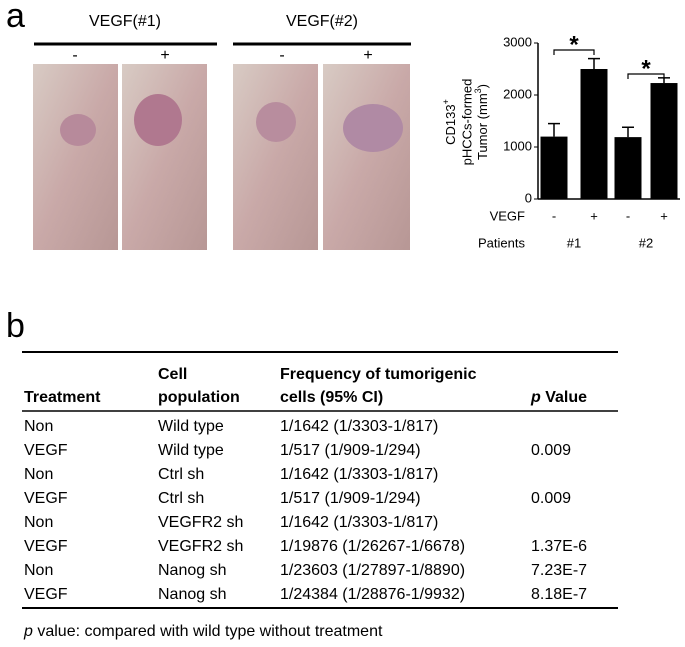 Image resolution: width=685 pixels, height=647 pixels. What do you see at coordinates (574, 242) in the screenshot?
I see `group-label: #1` at bounding box center [574, 242].